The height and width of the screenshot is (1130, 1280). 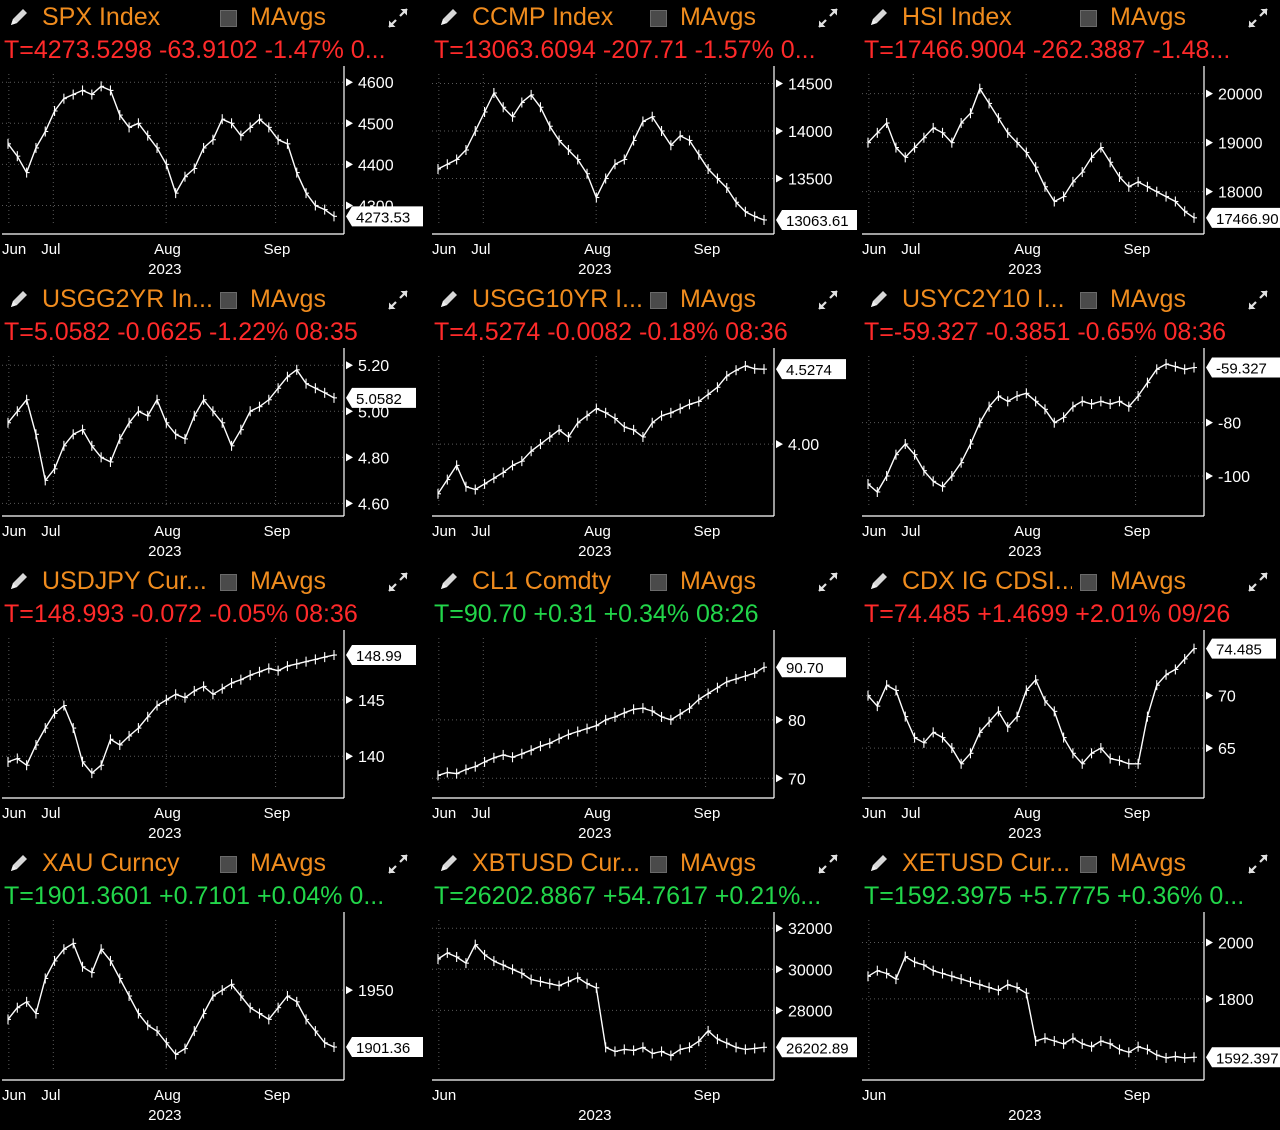 I want to click on quote-line: T=5.0582 -0.0625 -1.22% 08:35, so click(x=181, y=332).